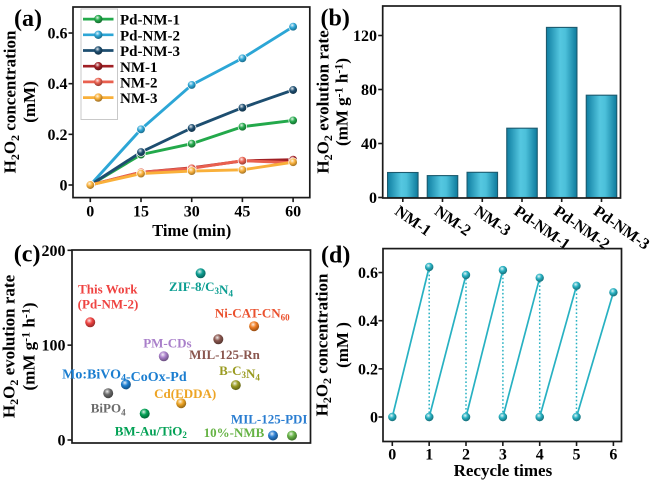 The width and height of the screenshot is (656, 485). What do you see at coordinates (139, 99) in the screenshot?
I see `svg-text: NM-3` at bounding box center [139, 99].